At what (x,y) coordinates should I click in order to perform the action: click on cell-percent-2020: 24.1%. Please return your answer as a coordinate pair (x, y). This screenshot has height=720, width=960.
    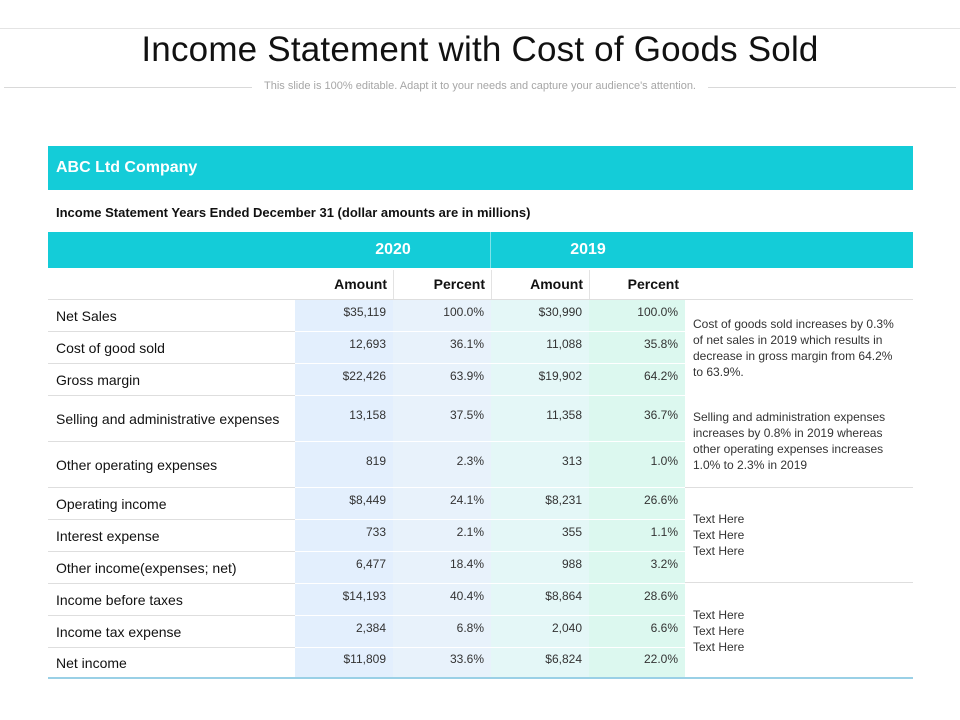
    Looking at the image, I should click on (466, 500).